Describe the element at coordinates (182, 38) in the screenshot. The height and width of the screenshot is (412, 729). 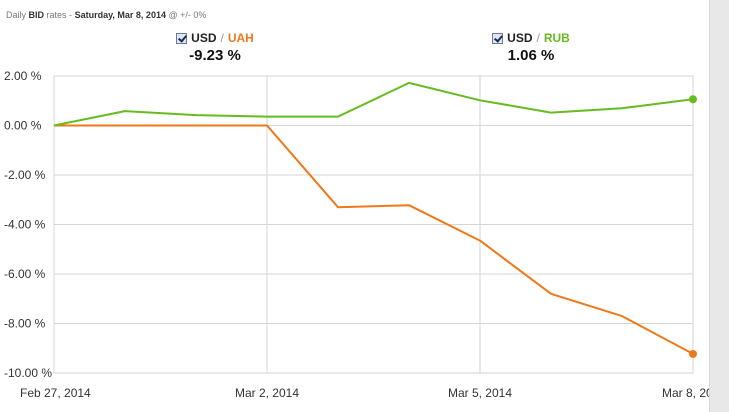
I see `usd-uah-checkbox` at that location.